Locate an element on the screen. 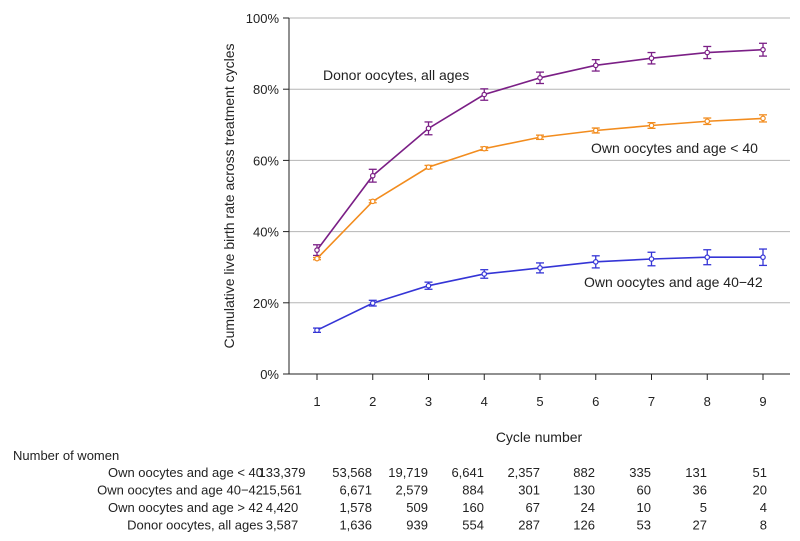  x-tick-label: 5 is located at coordinates (539, 401).